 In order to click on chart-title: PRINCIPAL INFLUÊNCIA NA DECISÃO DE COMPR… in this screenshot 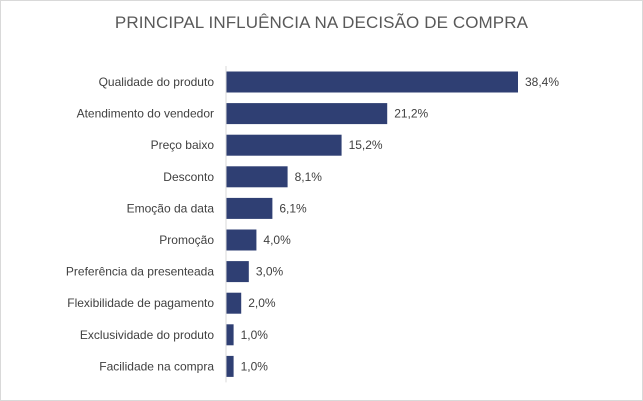, I will do `click(321, 22)`.